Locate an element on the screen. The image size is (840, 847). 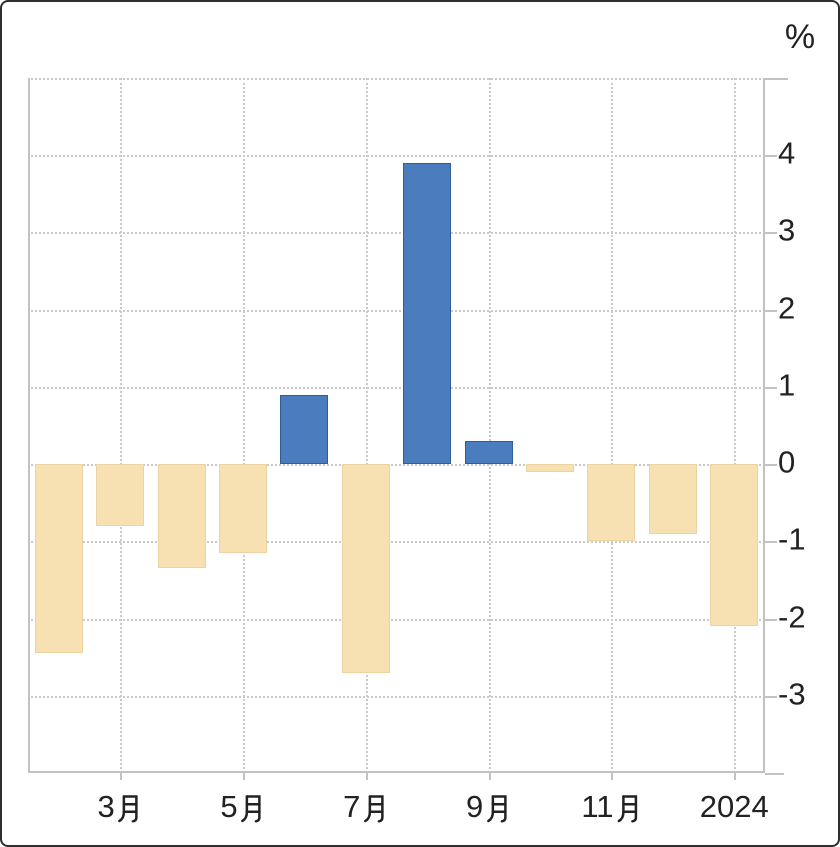
x-tick-label-2024: 2024 is located at coordinates (734, 807).